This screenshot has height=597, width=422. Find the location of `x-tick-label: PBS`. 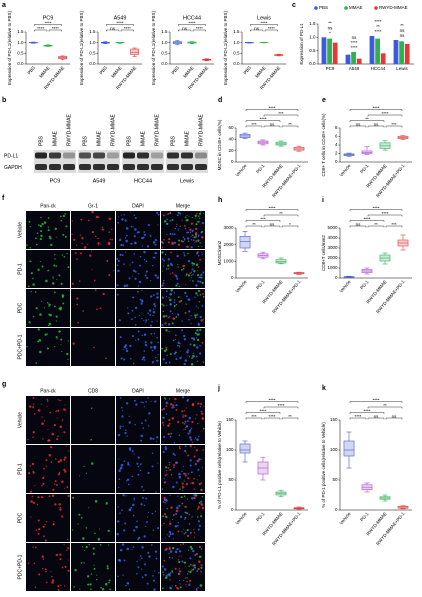

x-tick-label: PBS is located at coordinates (31, 70).